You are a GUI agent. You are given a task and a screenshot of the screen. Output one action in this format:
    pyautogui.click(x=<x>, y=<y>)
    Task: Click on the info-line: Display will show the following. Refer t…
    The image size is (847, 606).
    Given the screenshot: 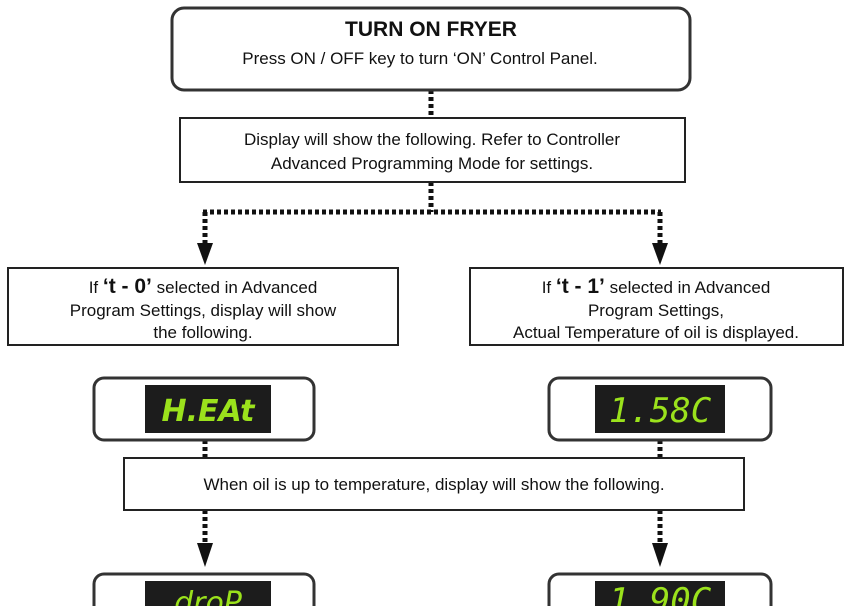 What is the action you would take?
    pyautogui.click(x=432, y=139)
    